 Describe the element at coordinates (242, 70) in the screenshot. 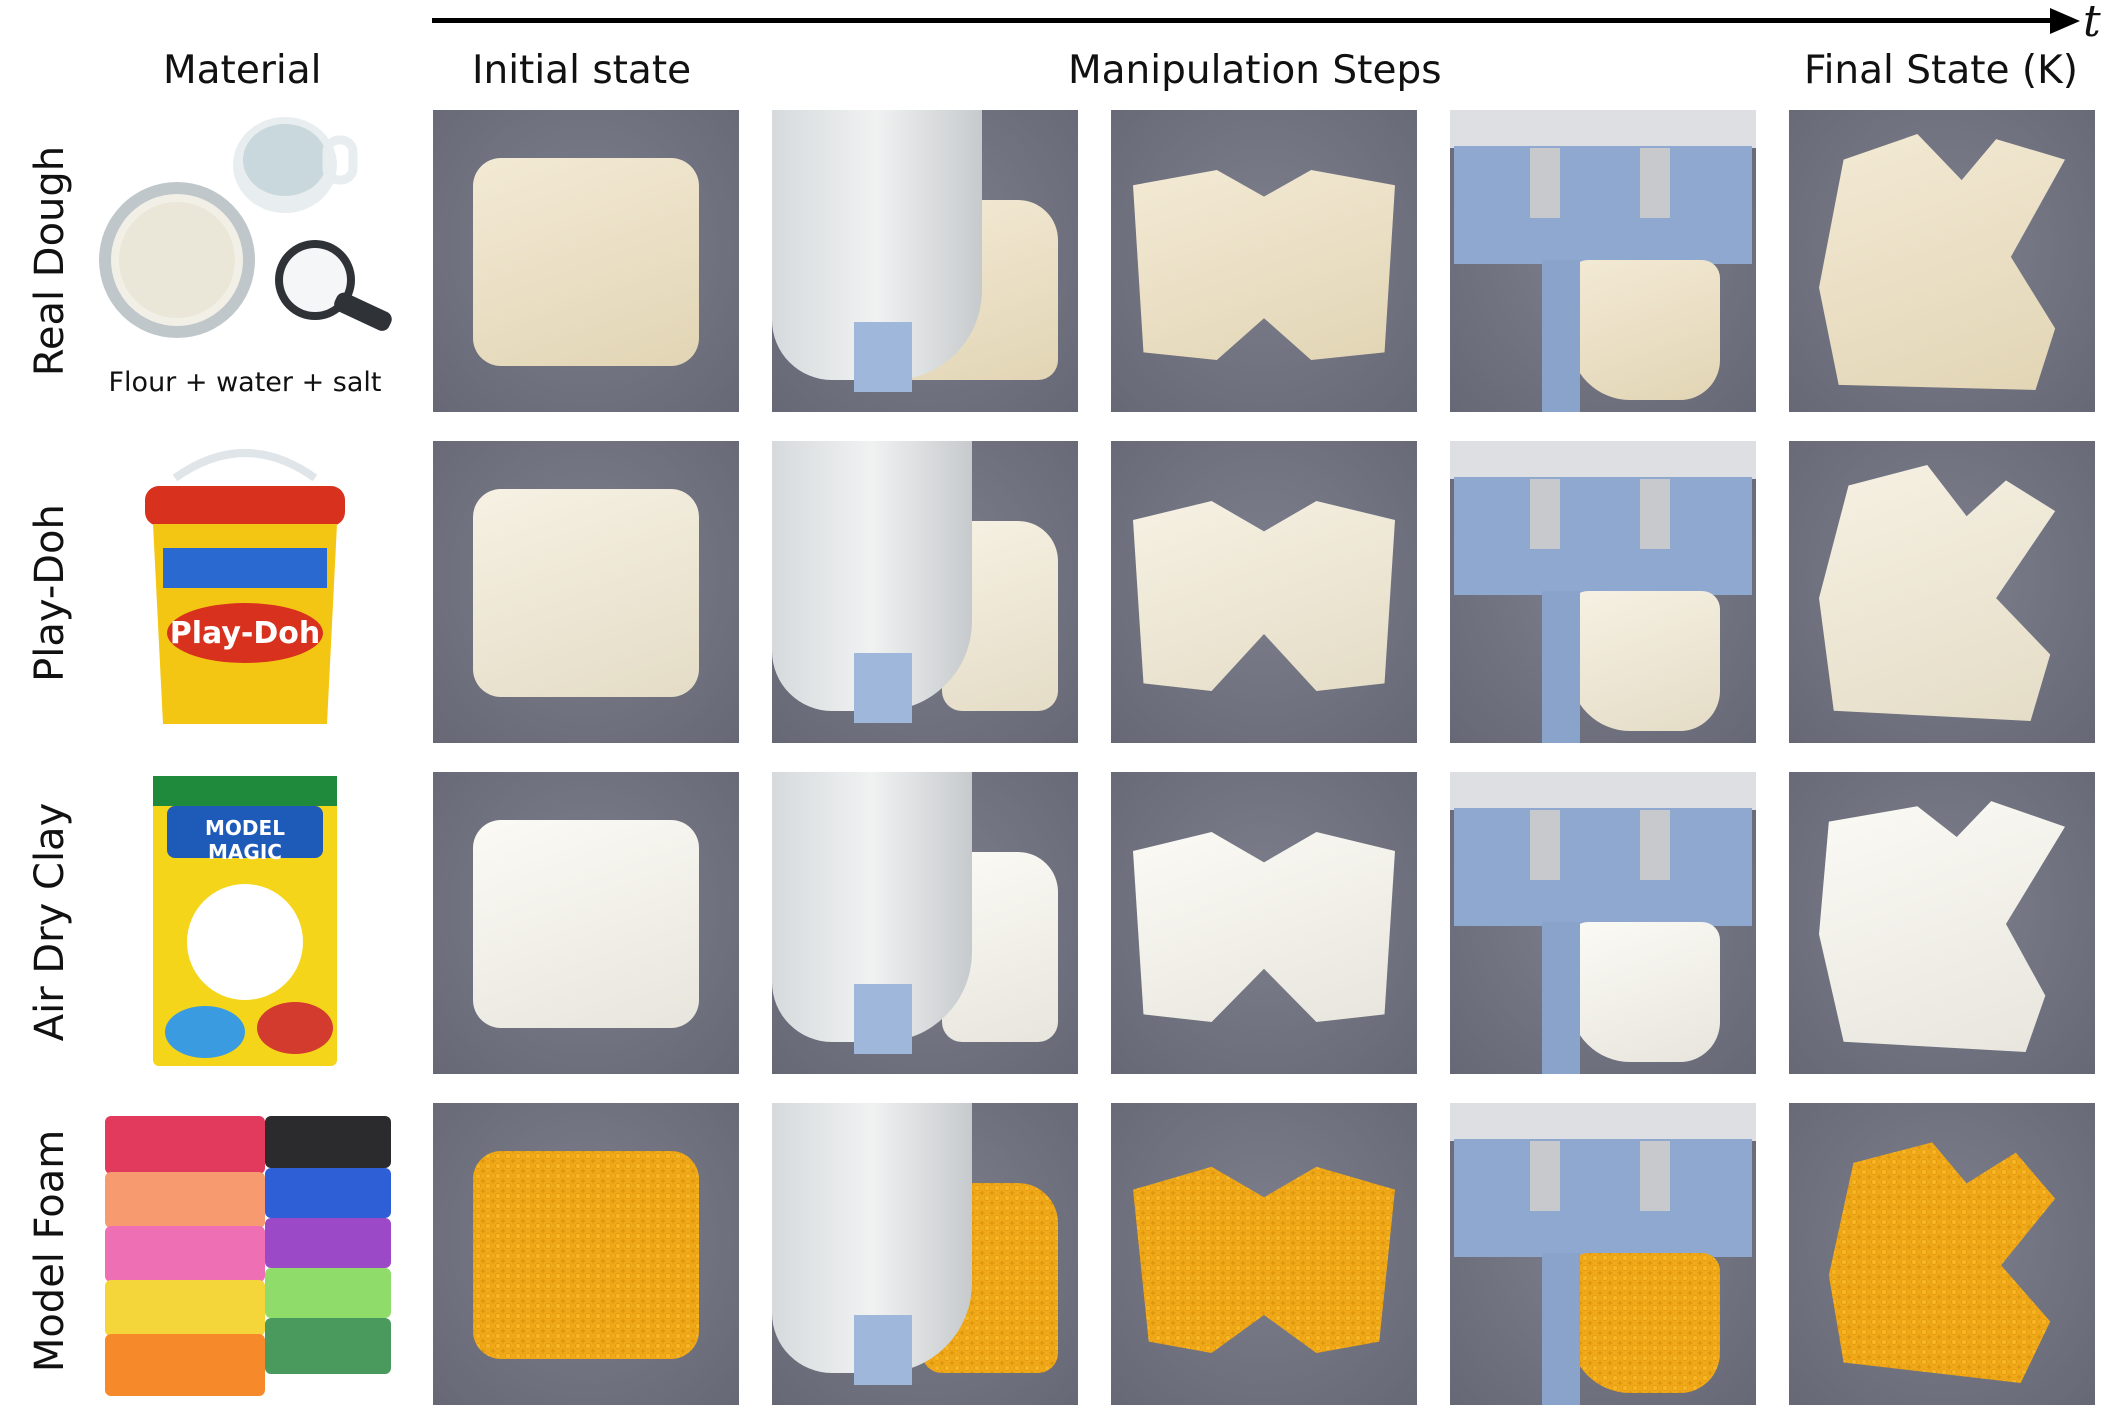

I see `header-material: Material` at that location.